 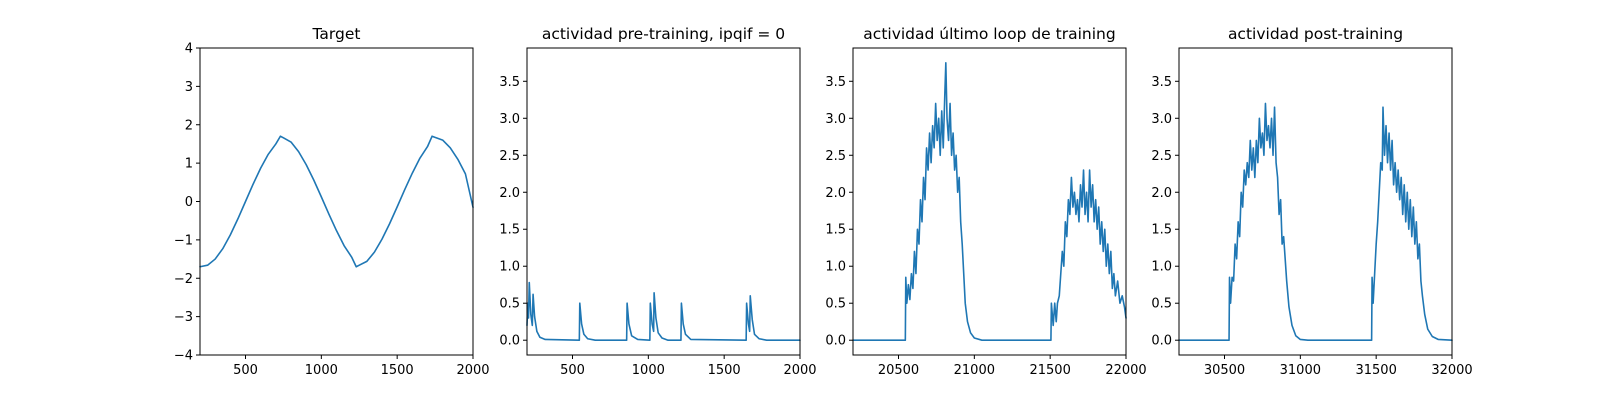 I want to click on x-tick-label: 21000, so click(x=974, y=370).